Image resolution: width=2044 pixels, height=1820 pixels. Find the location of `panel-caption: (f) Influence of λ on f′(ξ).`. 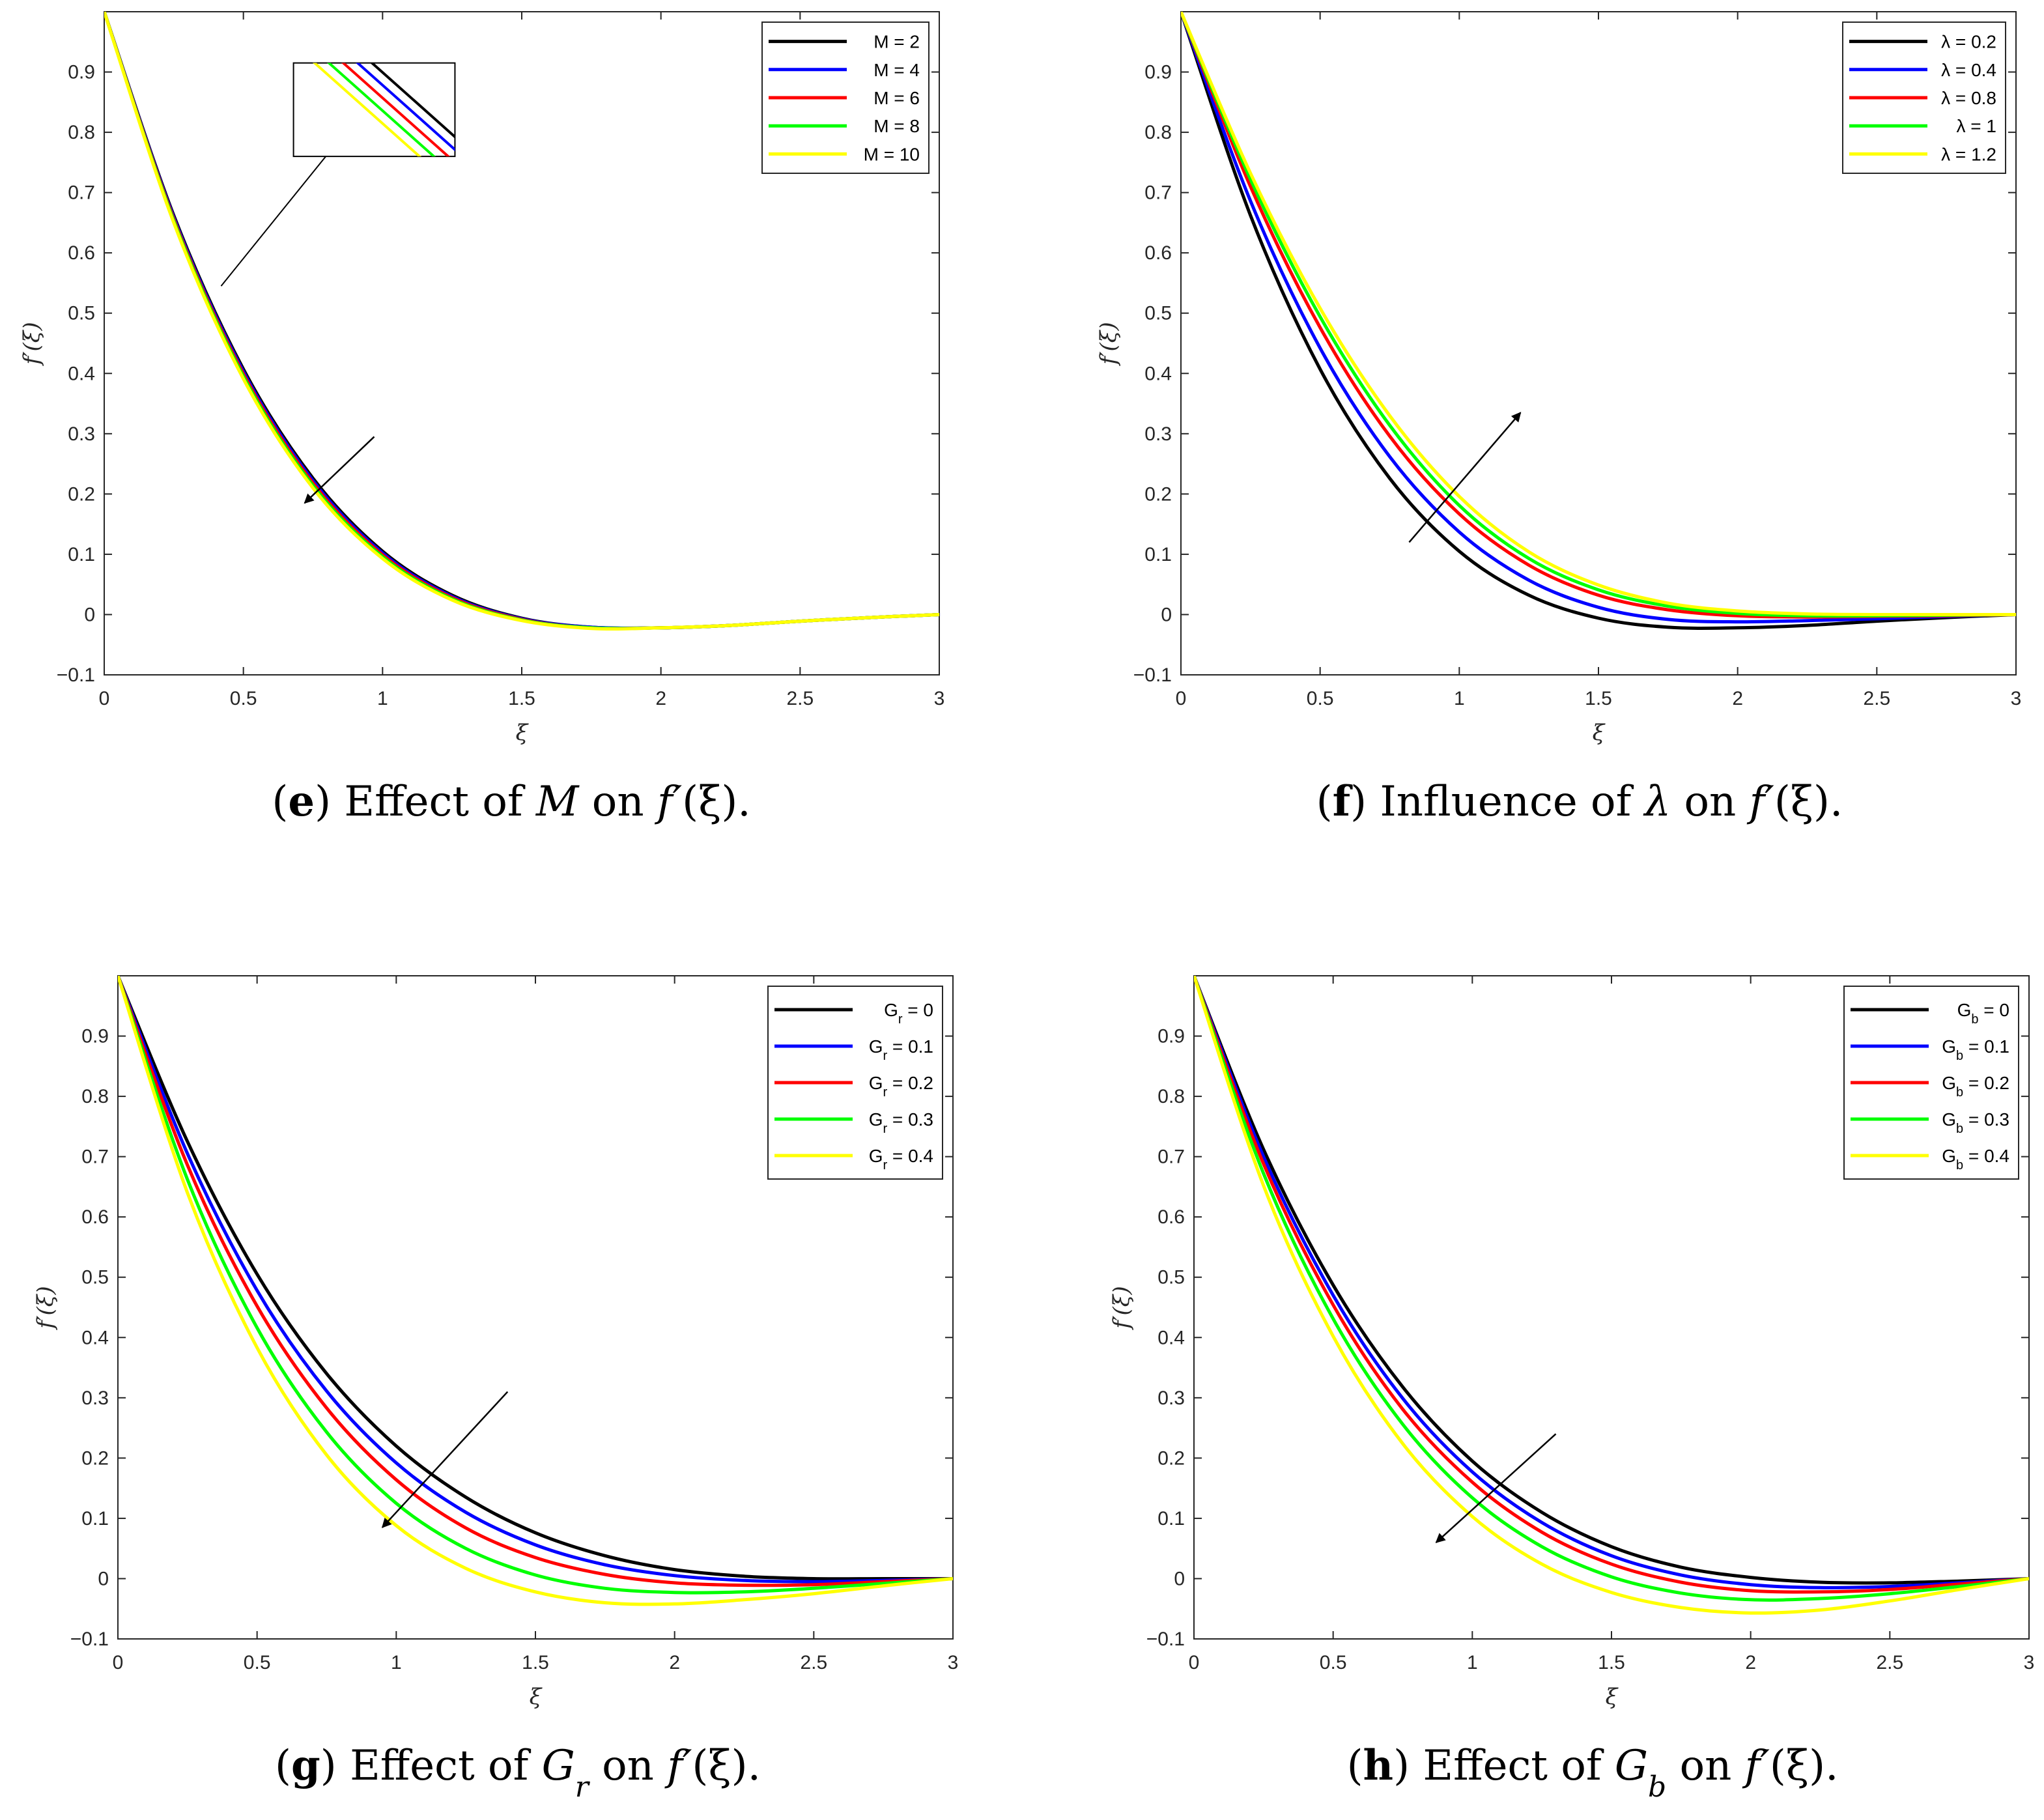

panel-caption: (f) Influence of λ on f′(ξ). is located at coordinates (1580, 801).